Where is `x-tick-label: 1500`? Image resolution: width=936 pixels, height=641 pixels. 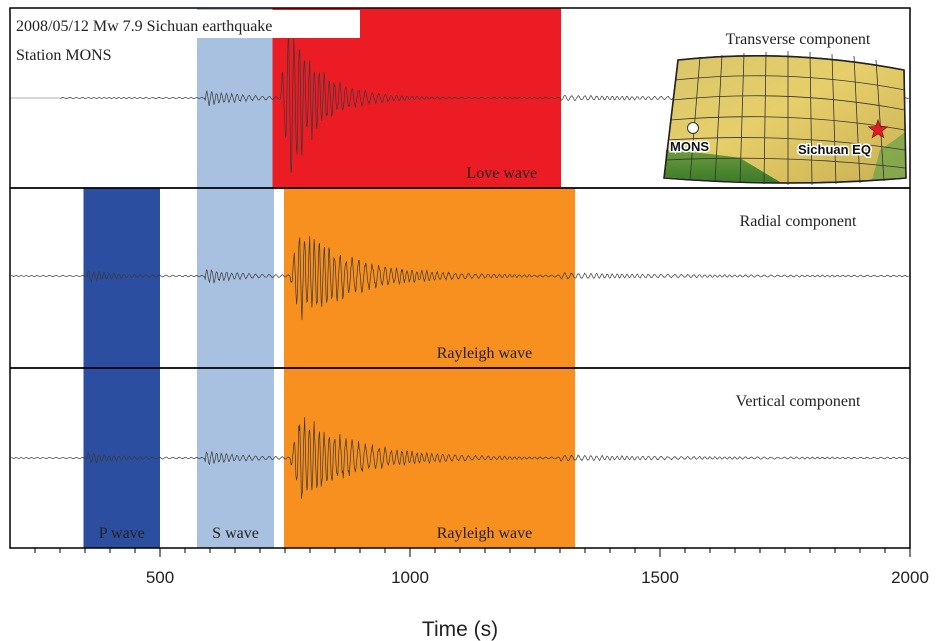
x-tick-label: 1500 is located at coordinates (660, 577).